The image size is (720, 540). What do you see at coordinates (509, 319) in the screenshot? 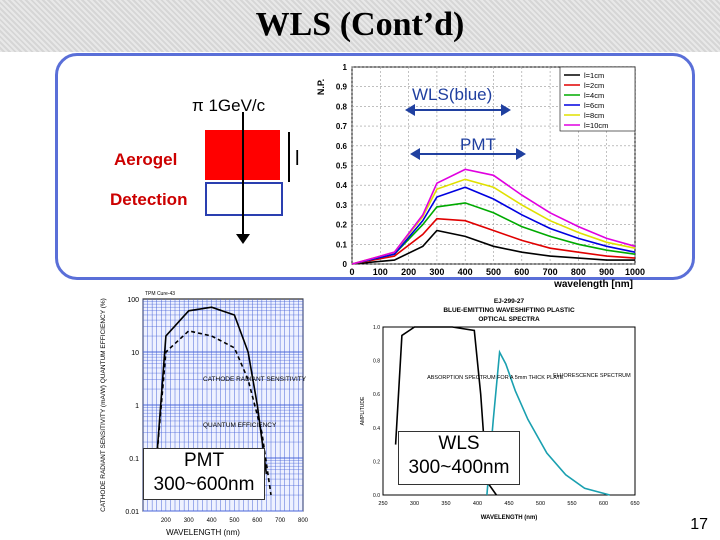
I see `chart-title-line: OPTICAL SPECTRA` at bounding box center [509, 319].